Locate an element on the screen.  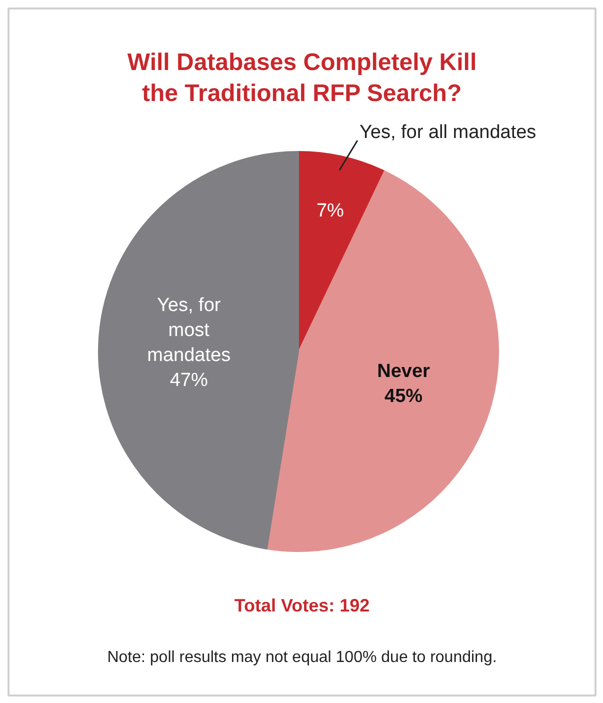
chart-title: Will Databases Completely Kill the Traditional RFP Search? is located at coordinates (302, 78).